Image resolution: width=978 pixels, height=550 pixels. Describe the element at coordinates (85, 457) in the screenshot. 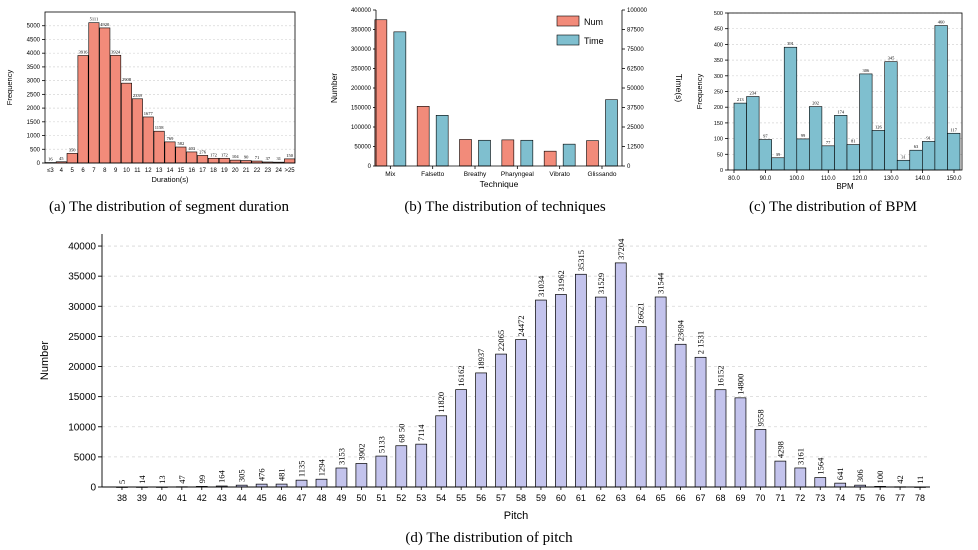

I see `y-tick-label: 5000` at that location.